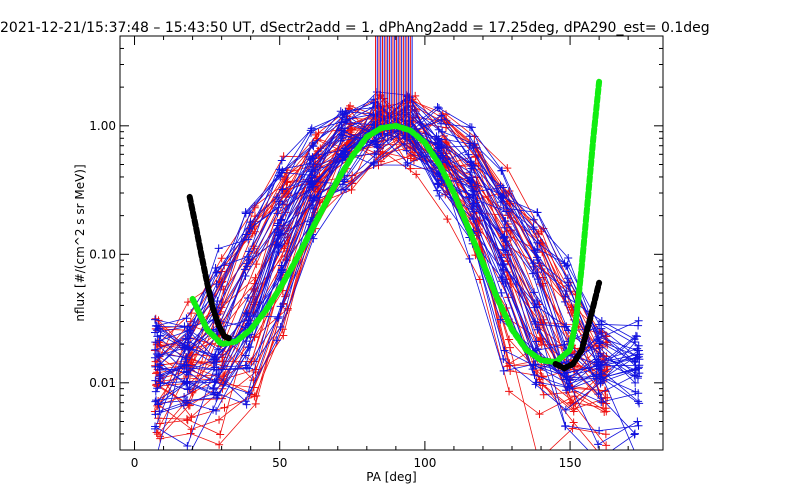 The width and height of the screenshot is (800, 500). Describe the element at coordinates (570, 463) in the screenshot. I see `x-tick-label: 150` at that location.